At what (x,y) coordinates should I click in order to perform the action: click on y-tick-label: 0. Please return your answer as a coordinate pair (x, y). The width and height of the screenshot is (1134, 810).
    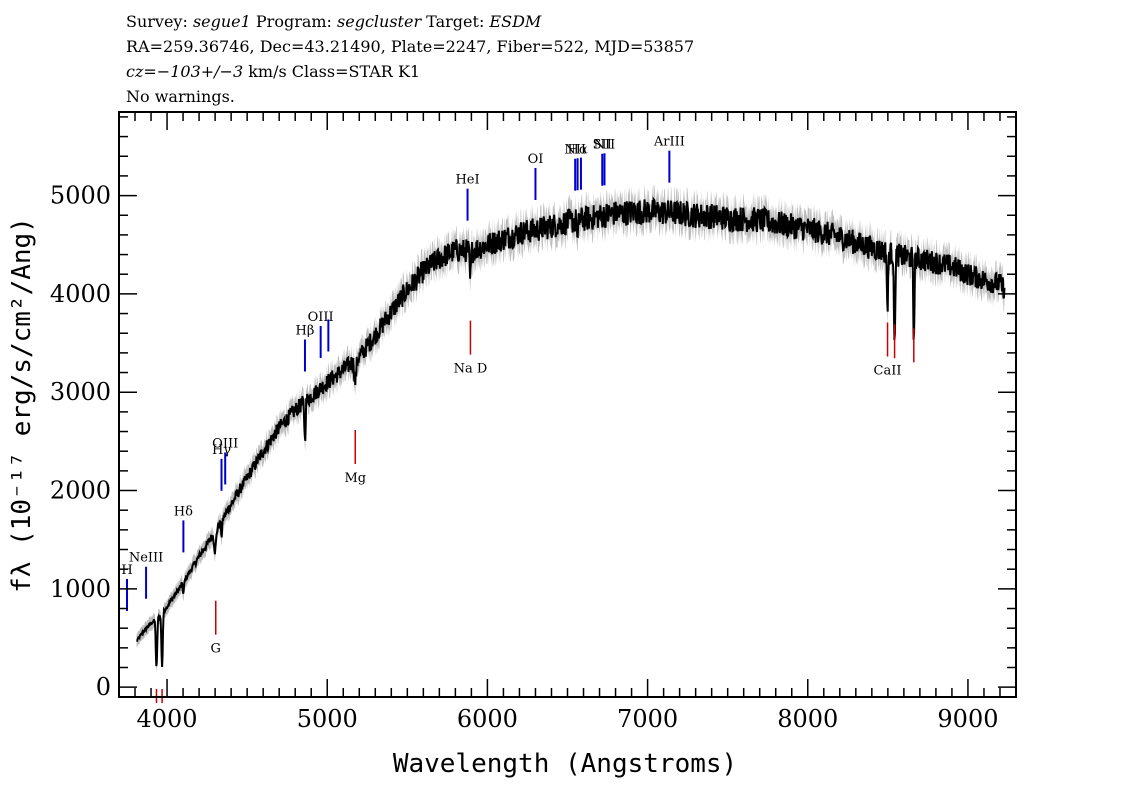
    Looking at the image, I should click on (103, 687).